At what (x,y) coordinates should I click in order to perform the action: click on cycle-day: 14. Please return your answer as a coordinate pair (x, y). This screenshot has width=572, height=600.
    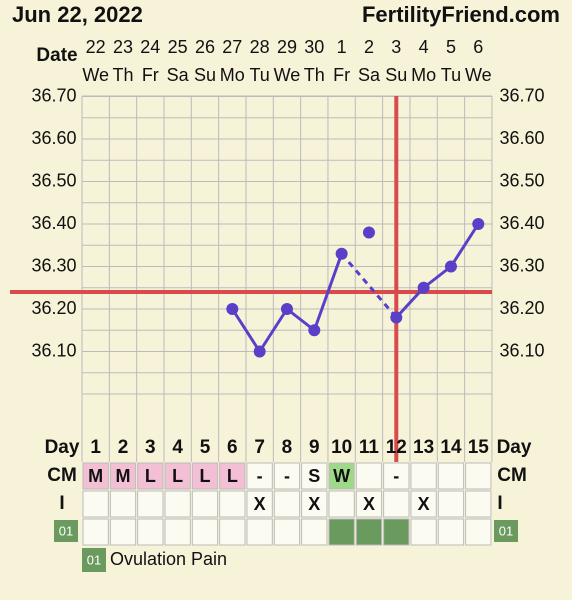
    Looking at the image, I should click on (451, 447).